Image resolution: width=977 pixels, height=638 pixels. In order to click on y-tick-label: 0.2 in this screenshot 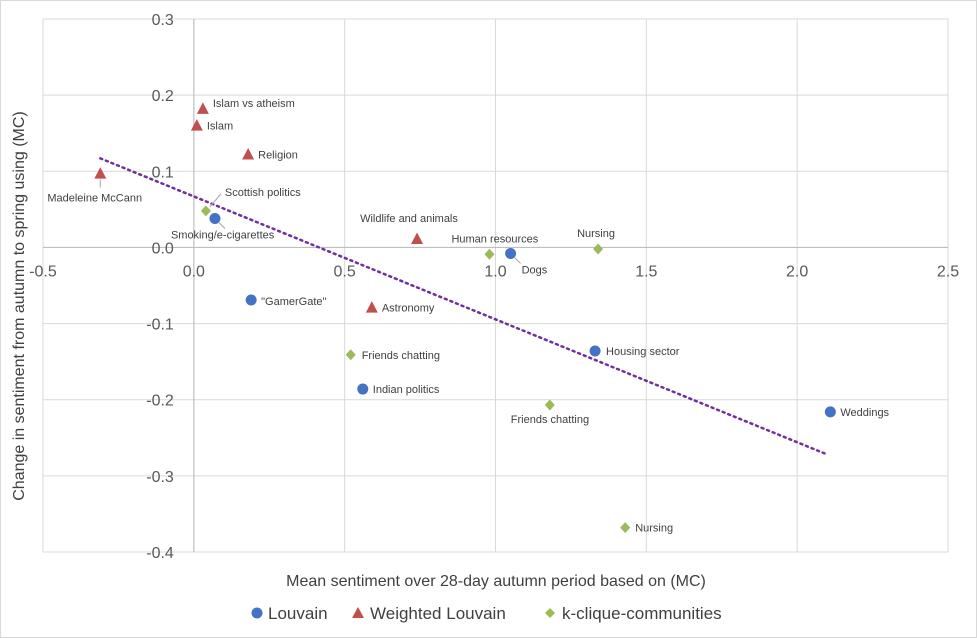, I will do `click(163, 96)`.